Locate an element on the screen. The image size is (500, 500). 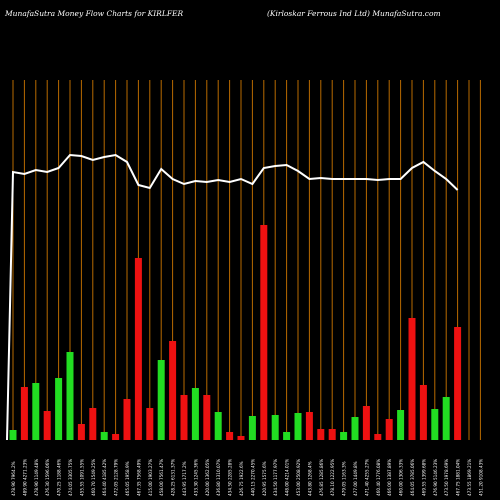
x-tick-label: 460.70 1549.25% is located at coordinates (93, 477).